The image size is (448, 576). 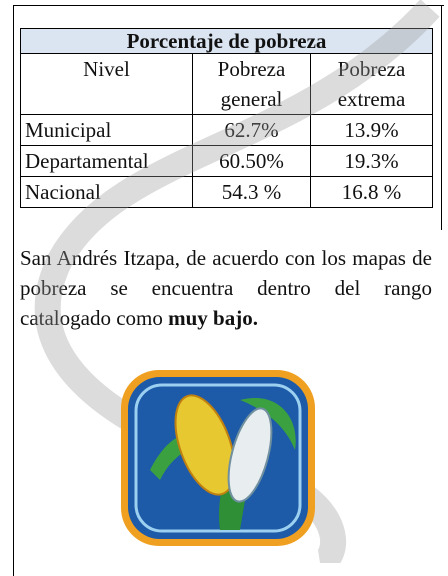 What do you see at coordinates (106, 161) in the screenshot?
I see `cell: Departamental` at bounding box center [106, 161].